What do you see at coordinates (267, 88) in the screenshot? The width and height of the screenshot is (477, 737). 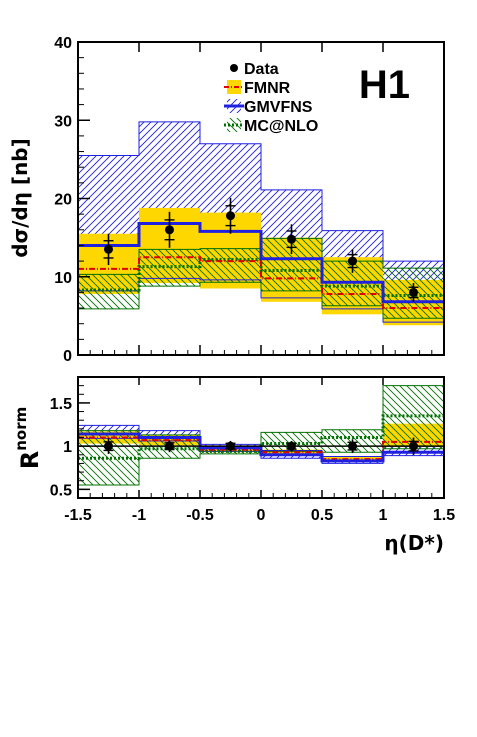 I see `legend-label-fmnr: FMNR` at bounding box center [267, 88].